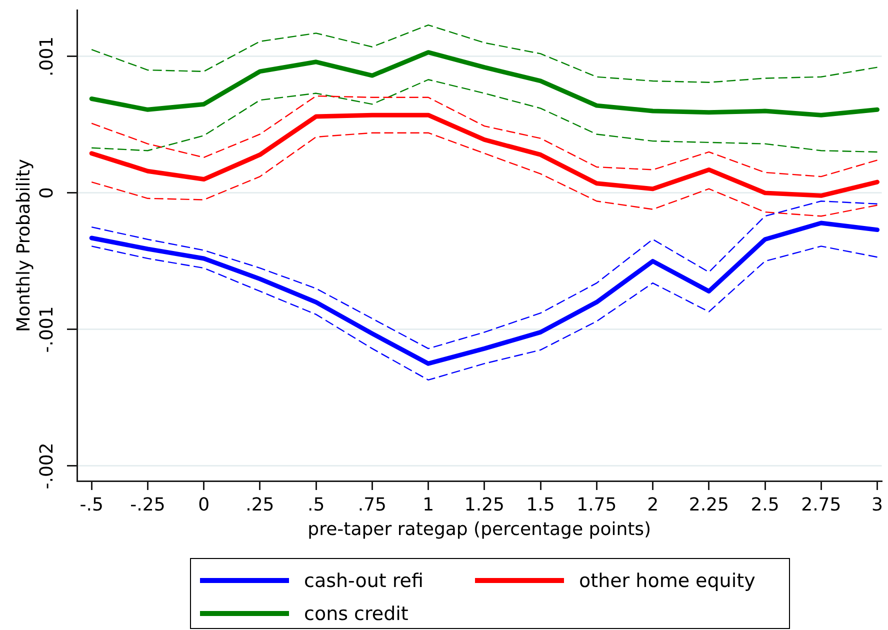  What do you see at coordinates (540, 505) in the screenshot?
I see `x-tick-label: 1.5` at bounding box center [540, 505].